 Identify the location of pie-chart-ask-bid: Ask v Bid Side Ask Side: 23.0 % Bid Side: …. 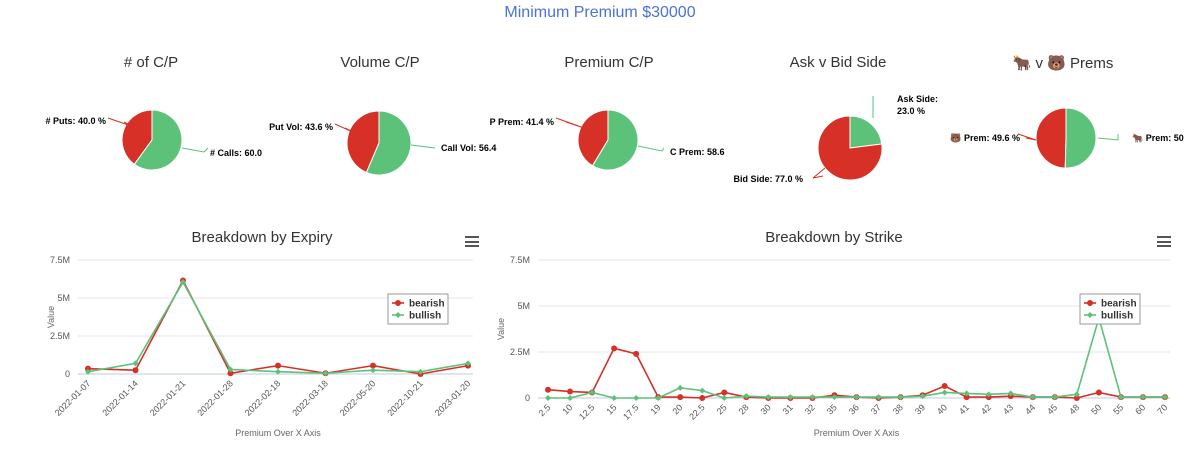
(838, 128).